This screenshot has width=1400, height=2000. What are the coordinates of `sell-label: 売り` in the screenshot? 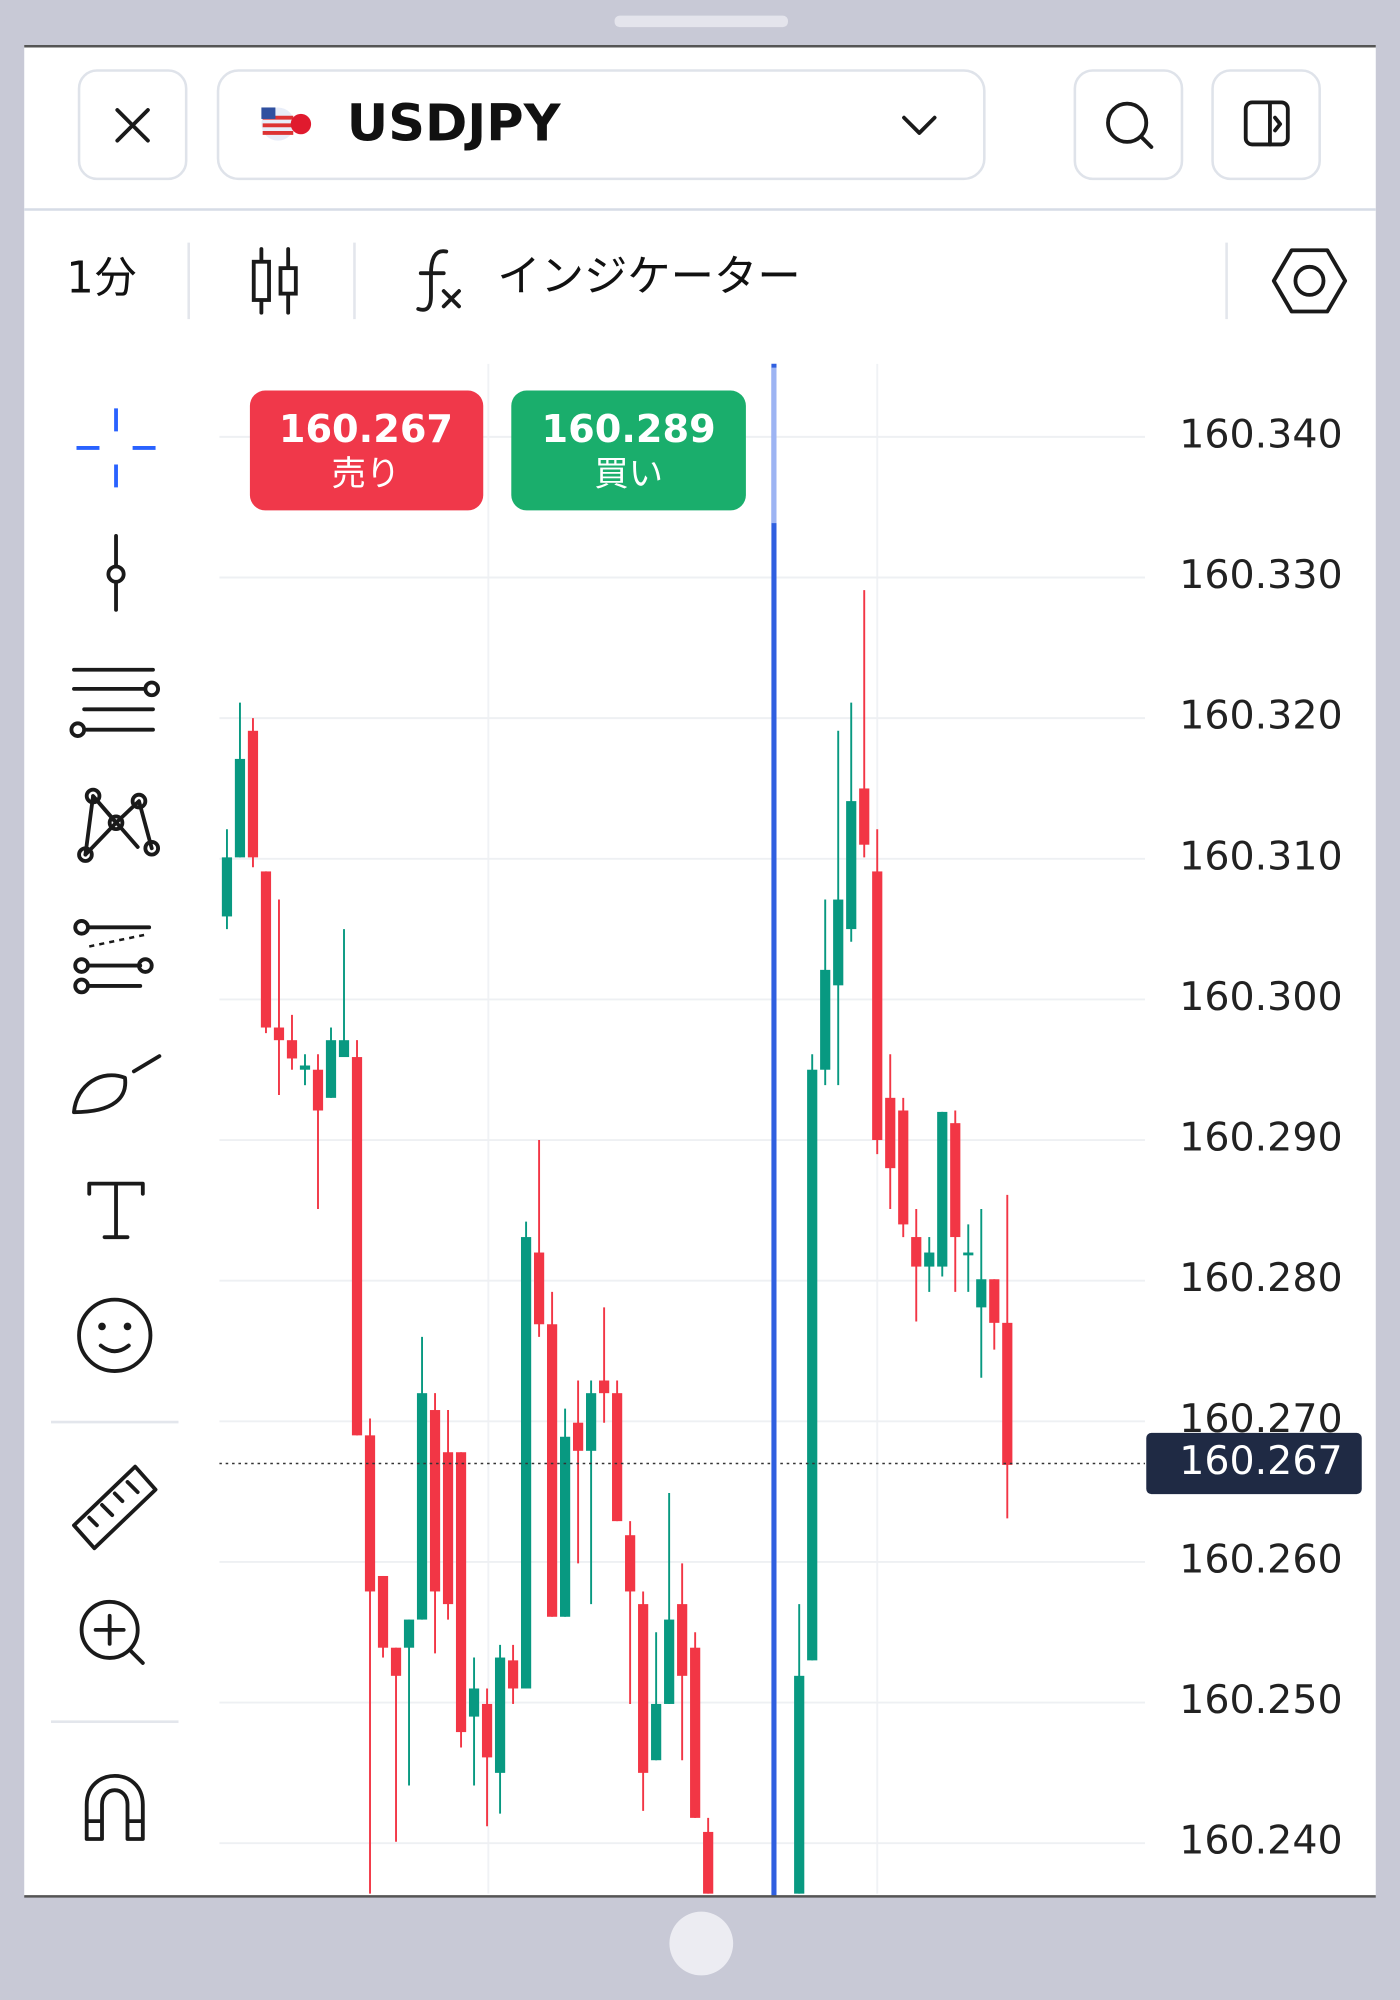 It's located at (366, 474).